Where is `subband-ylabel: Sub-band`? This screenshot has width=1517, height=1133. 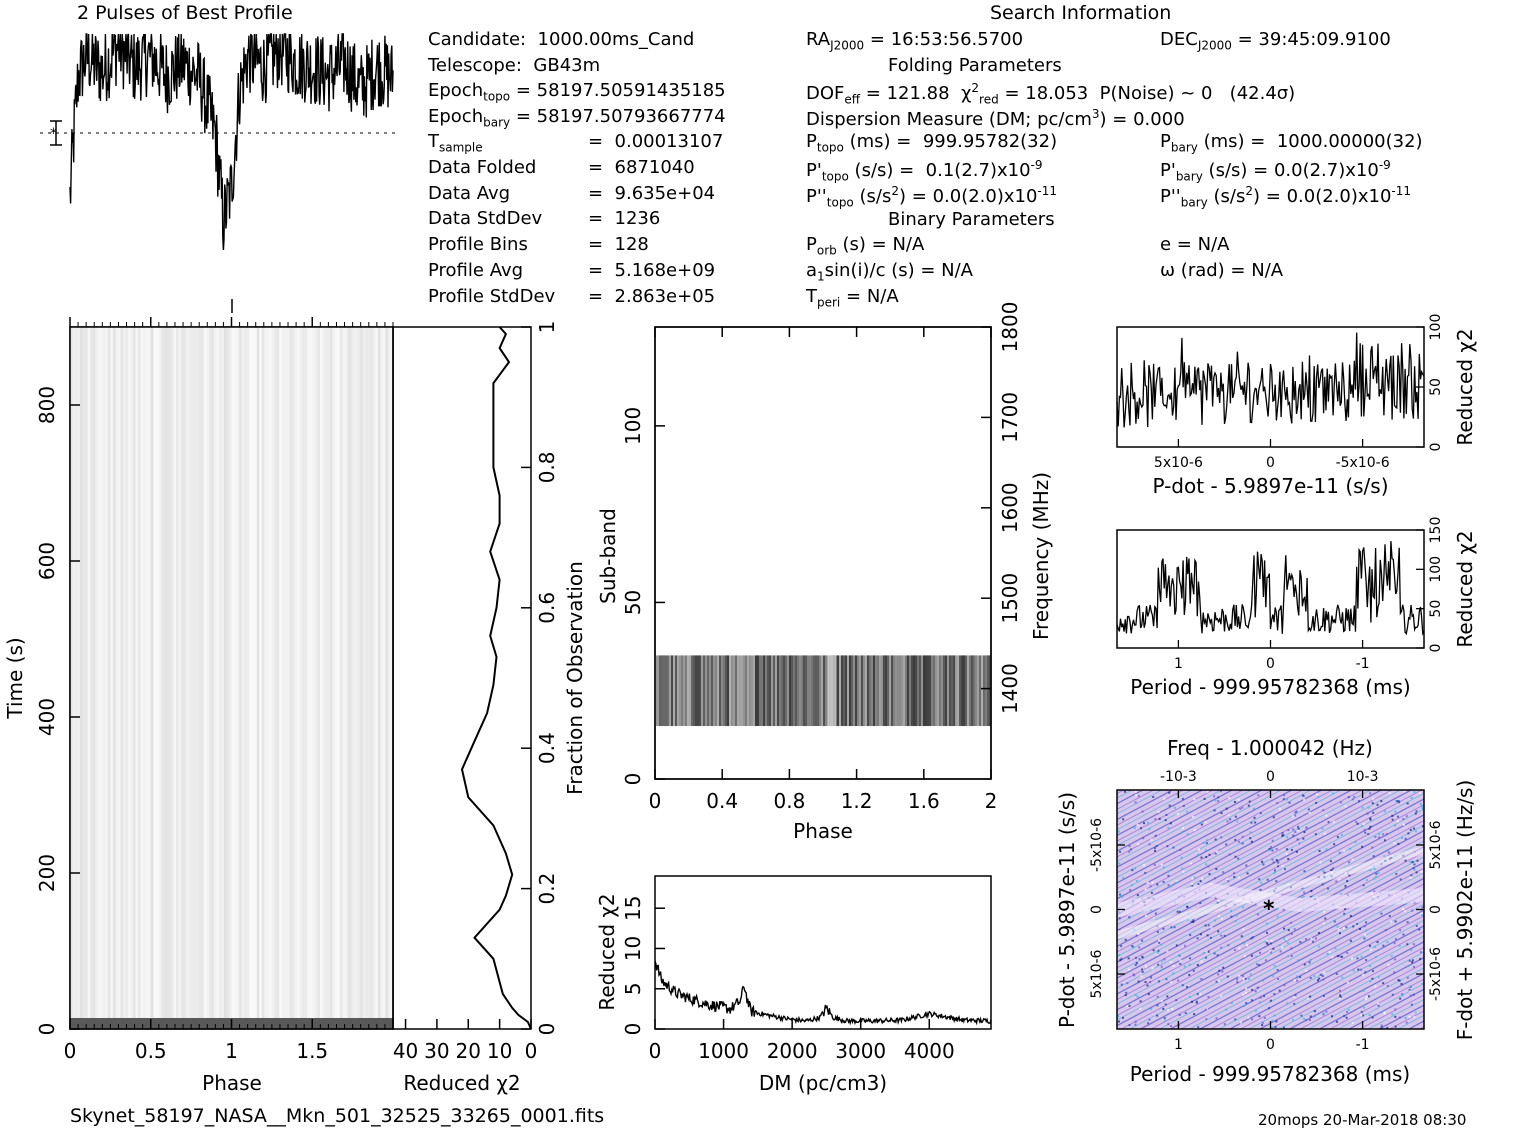
subband-ylabel: Sub-band is located at coordinates (608, 556).